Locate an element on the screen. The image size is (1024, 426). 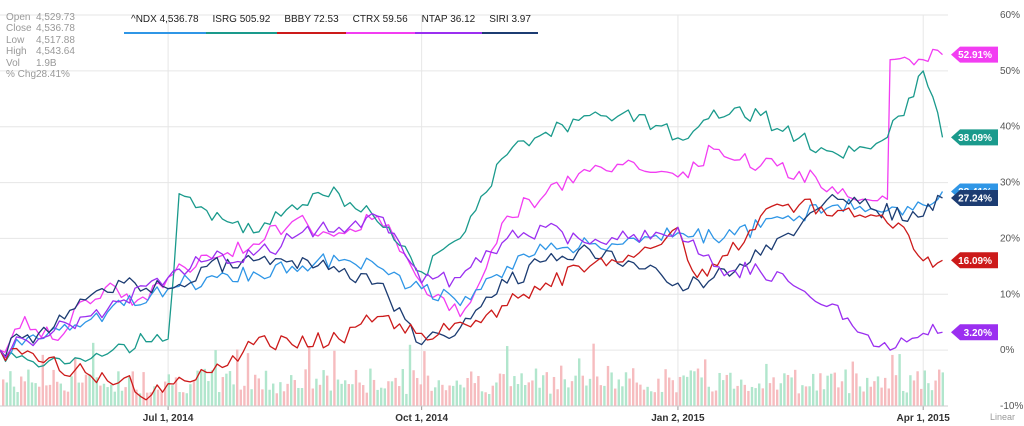
legend-item: CTRX 59.56 is located at coordinates (380, 22).